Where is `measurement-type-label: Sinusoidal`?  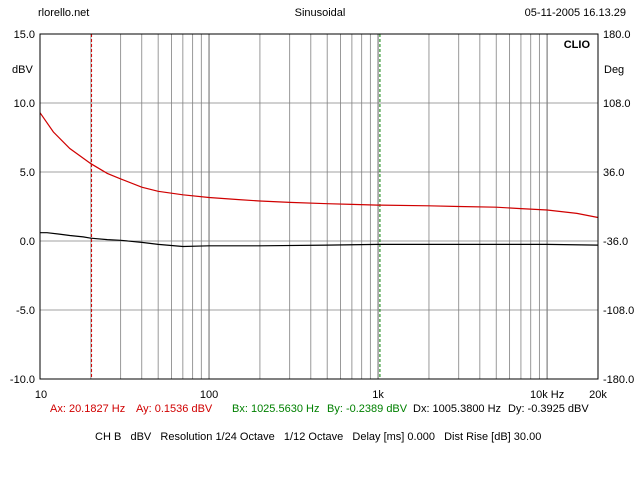 measurement-type-label: Sinusoidal is located at coordinates (320, 13).